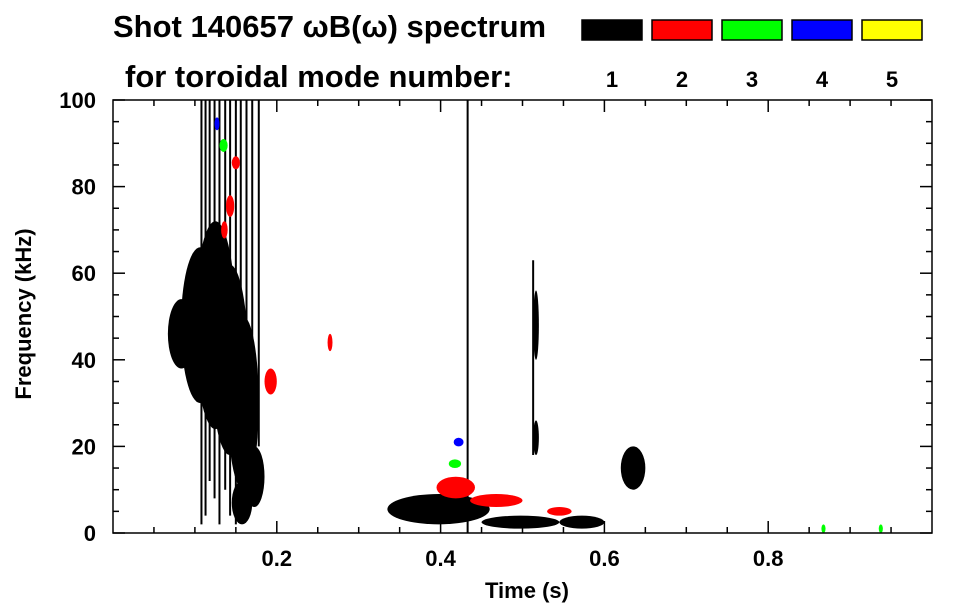  What do you see at coordinates (84, 360) in the screenshot?
I see `y-tick-label: 40` at bounding box center [84, 360].